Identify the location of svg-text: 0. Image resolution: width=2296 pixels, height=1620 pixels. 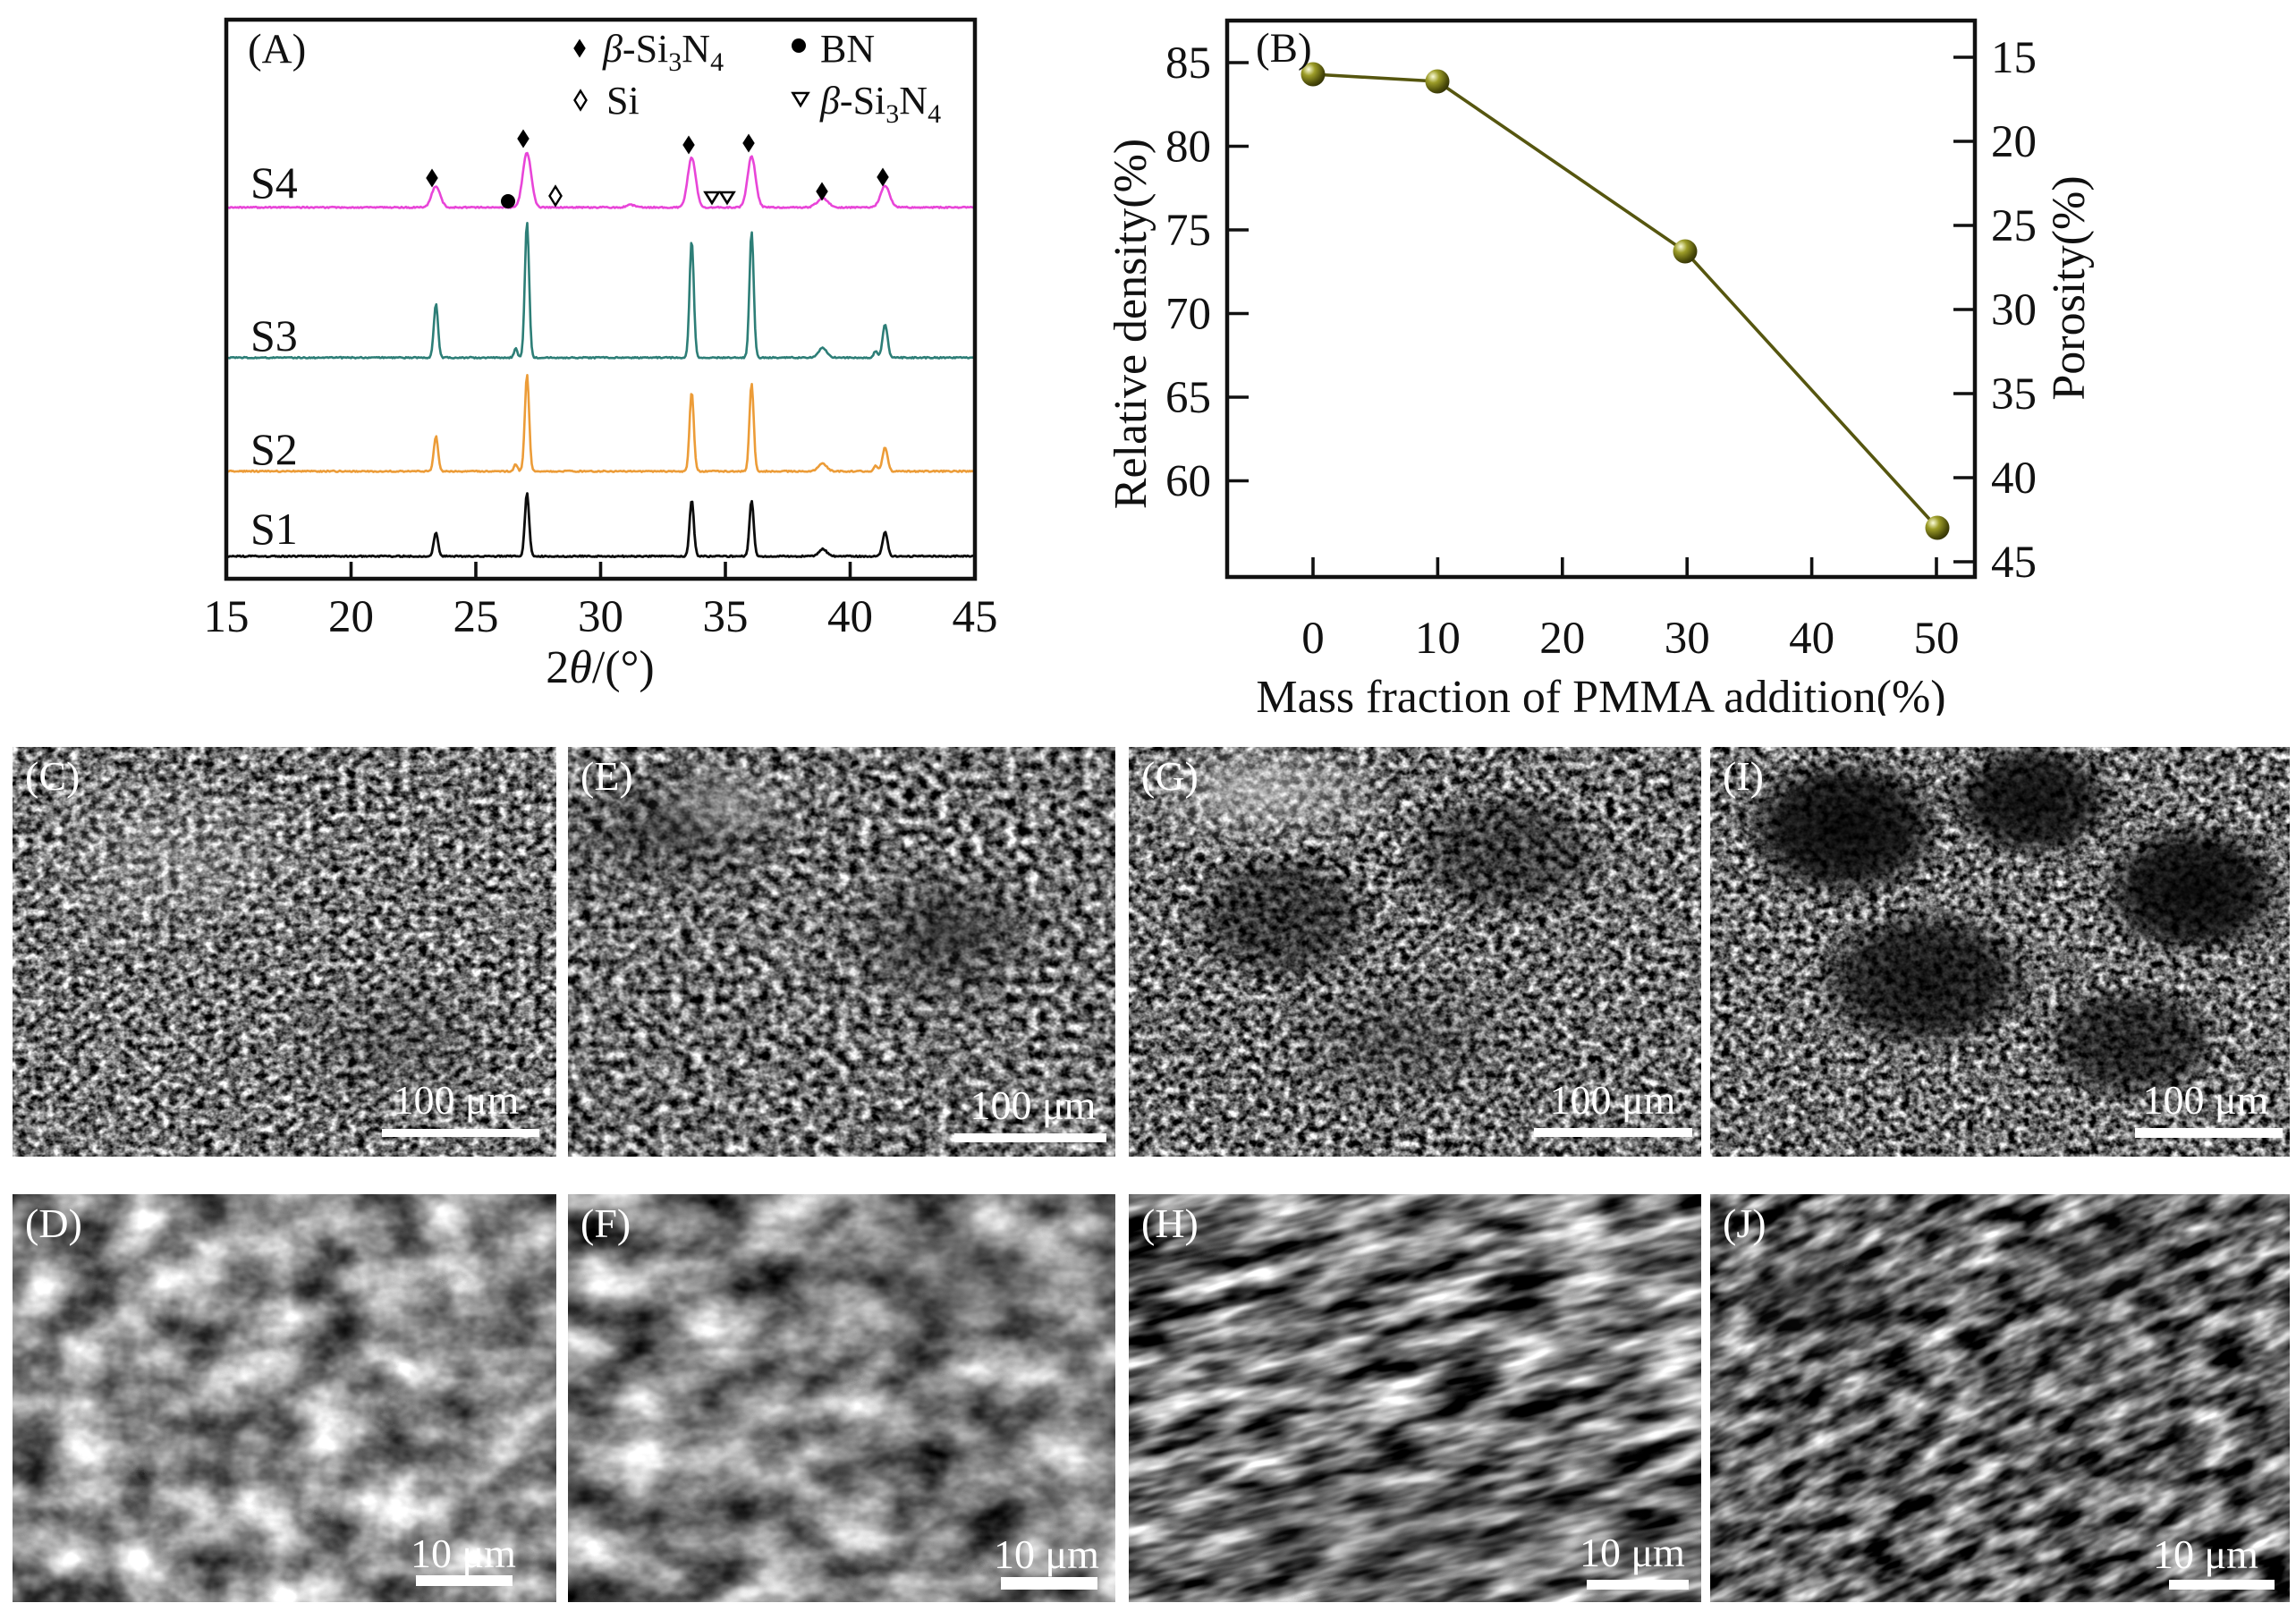
(1313, 639).